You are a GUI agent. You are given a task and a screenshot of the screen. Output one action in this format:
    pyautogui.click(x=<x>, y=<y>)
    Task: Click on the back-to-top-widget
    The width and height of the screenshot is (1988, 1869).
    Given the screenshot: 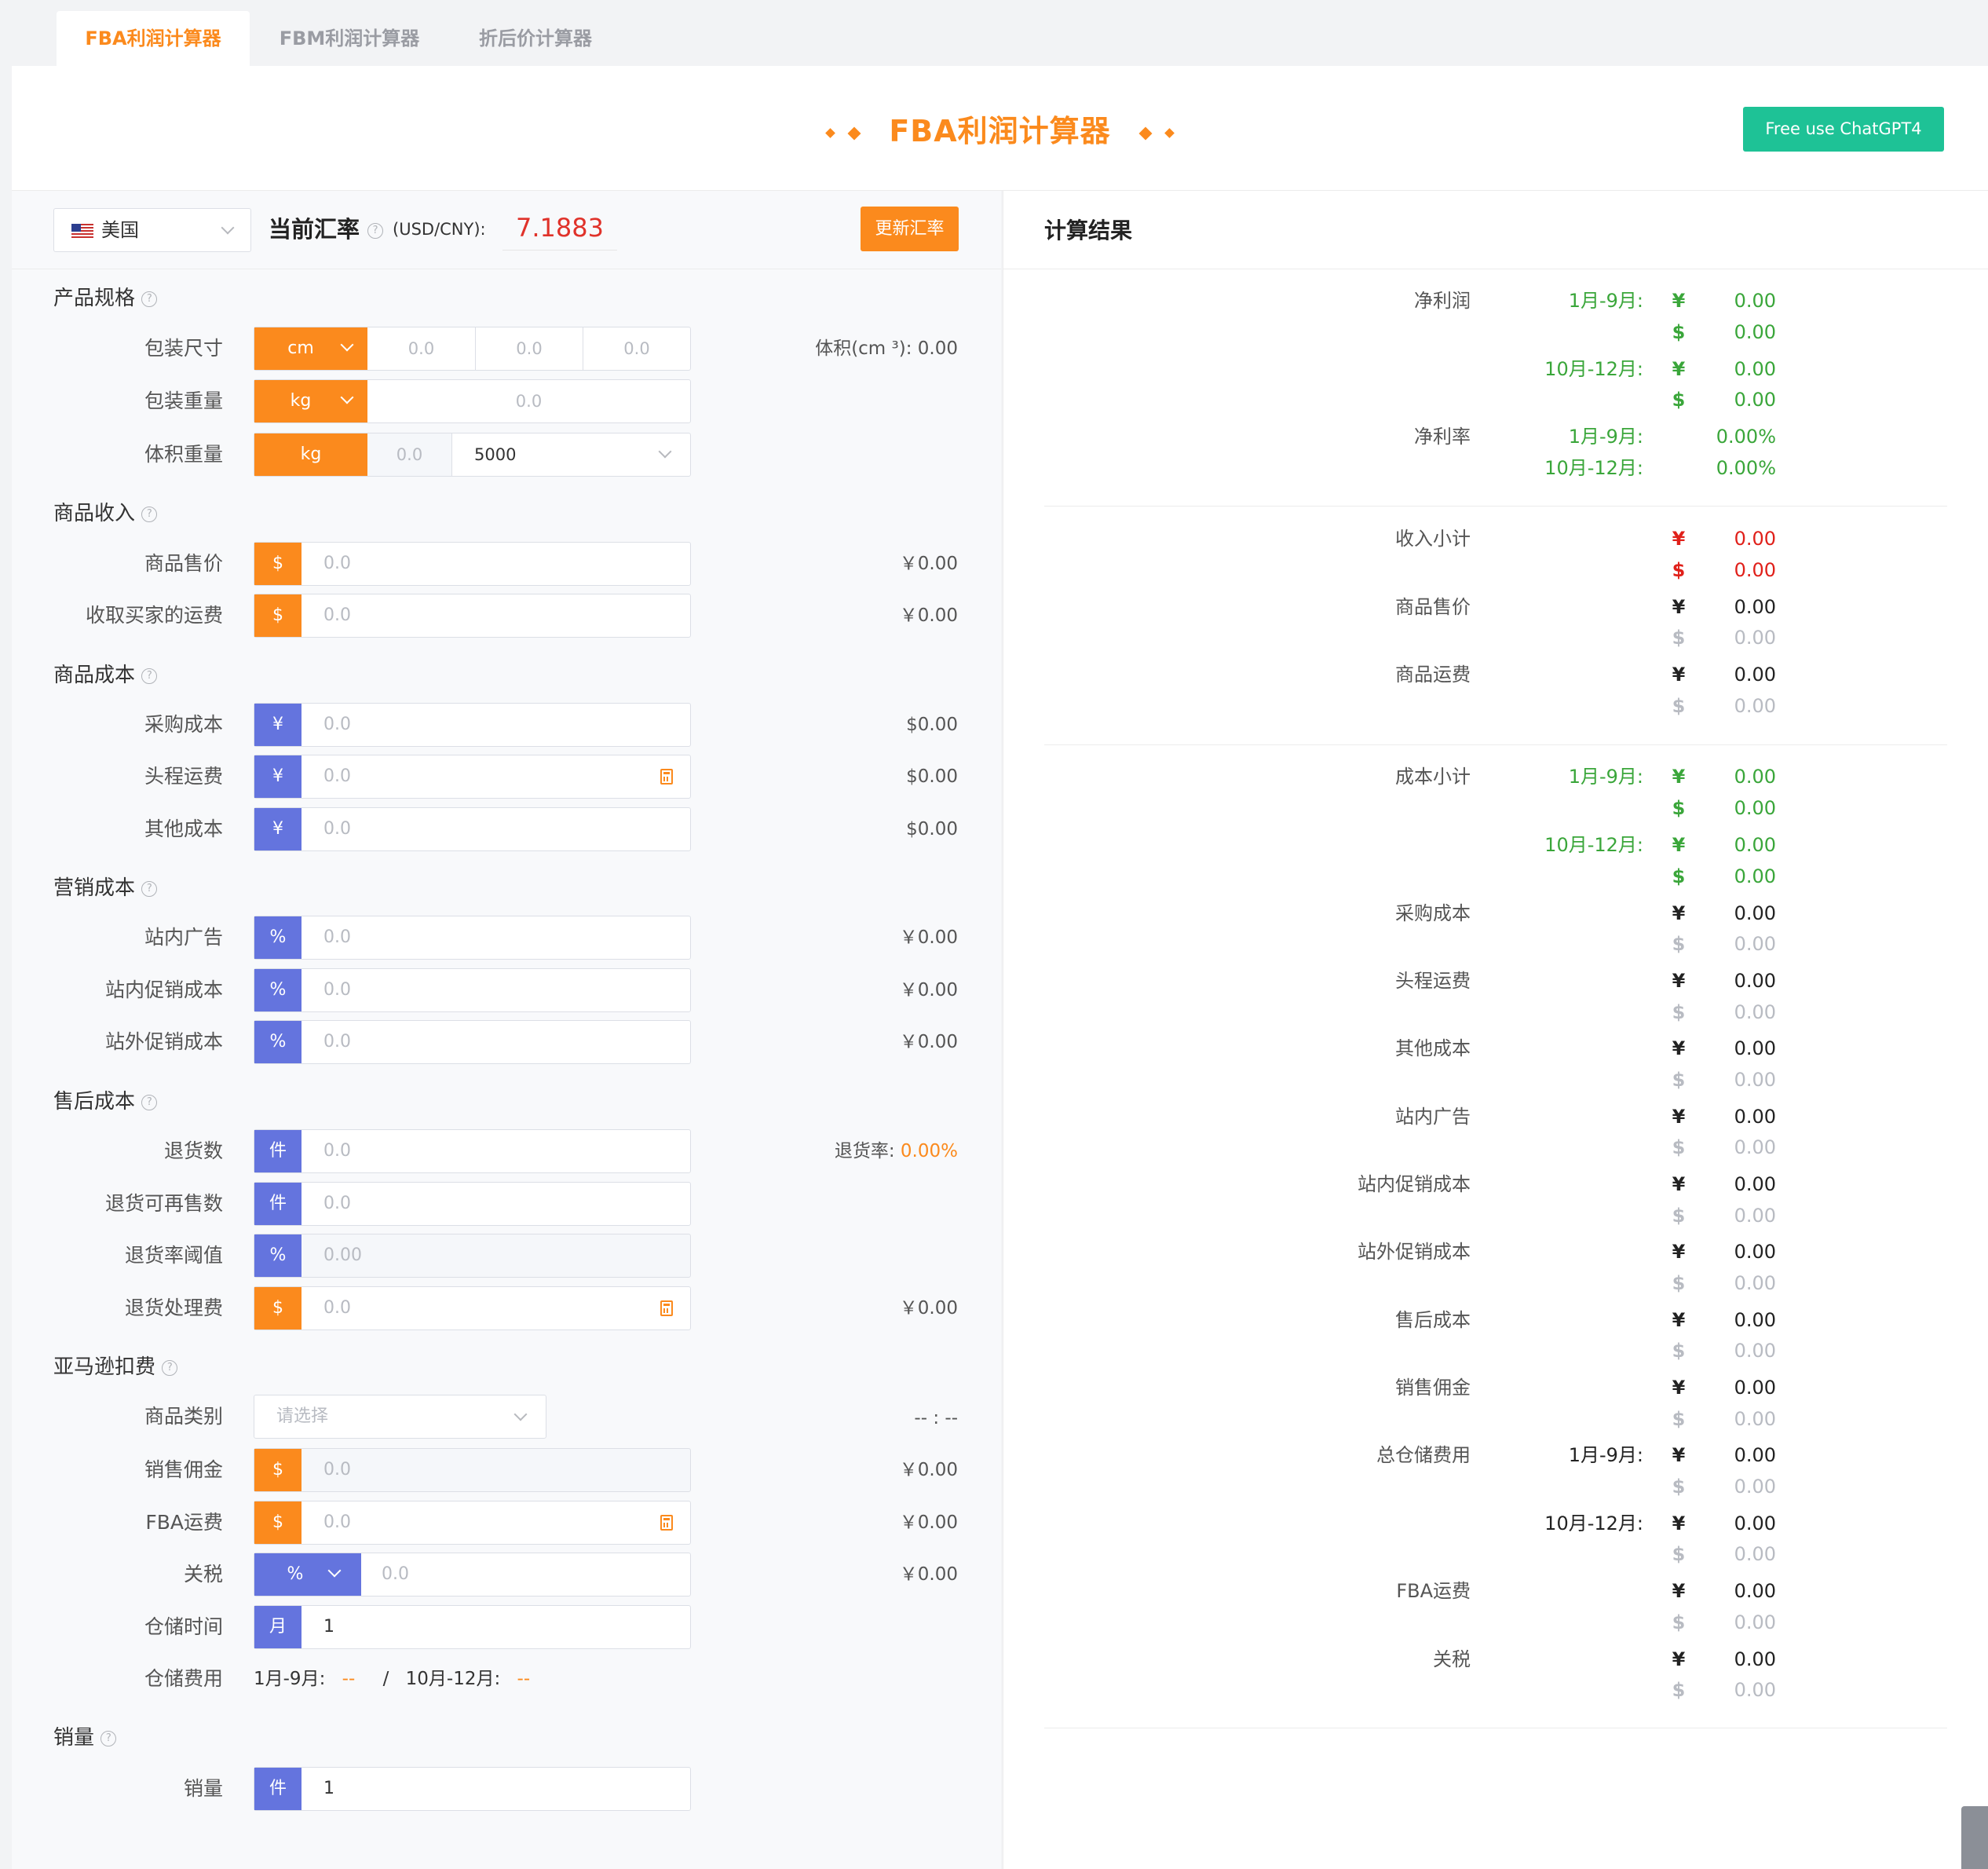 What is the action you would take?
    pyautogui.click(x=1974, y=1837)
    